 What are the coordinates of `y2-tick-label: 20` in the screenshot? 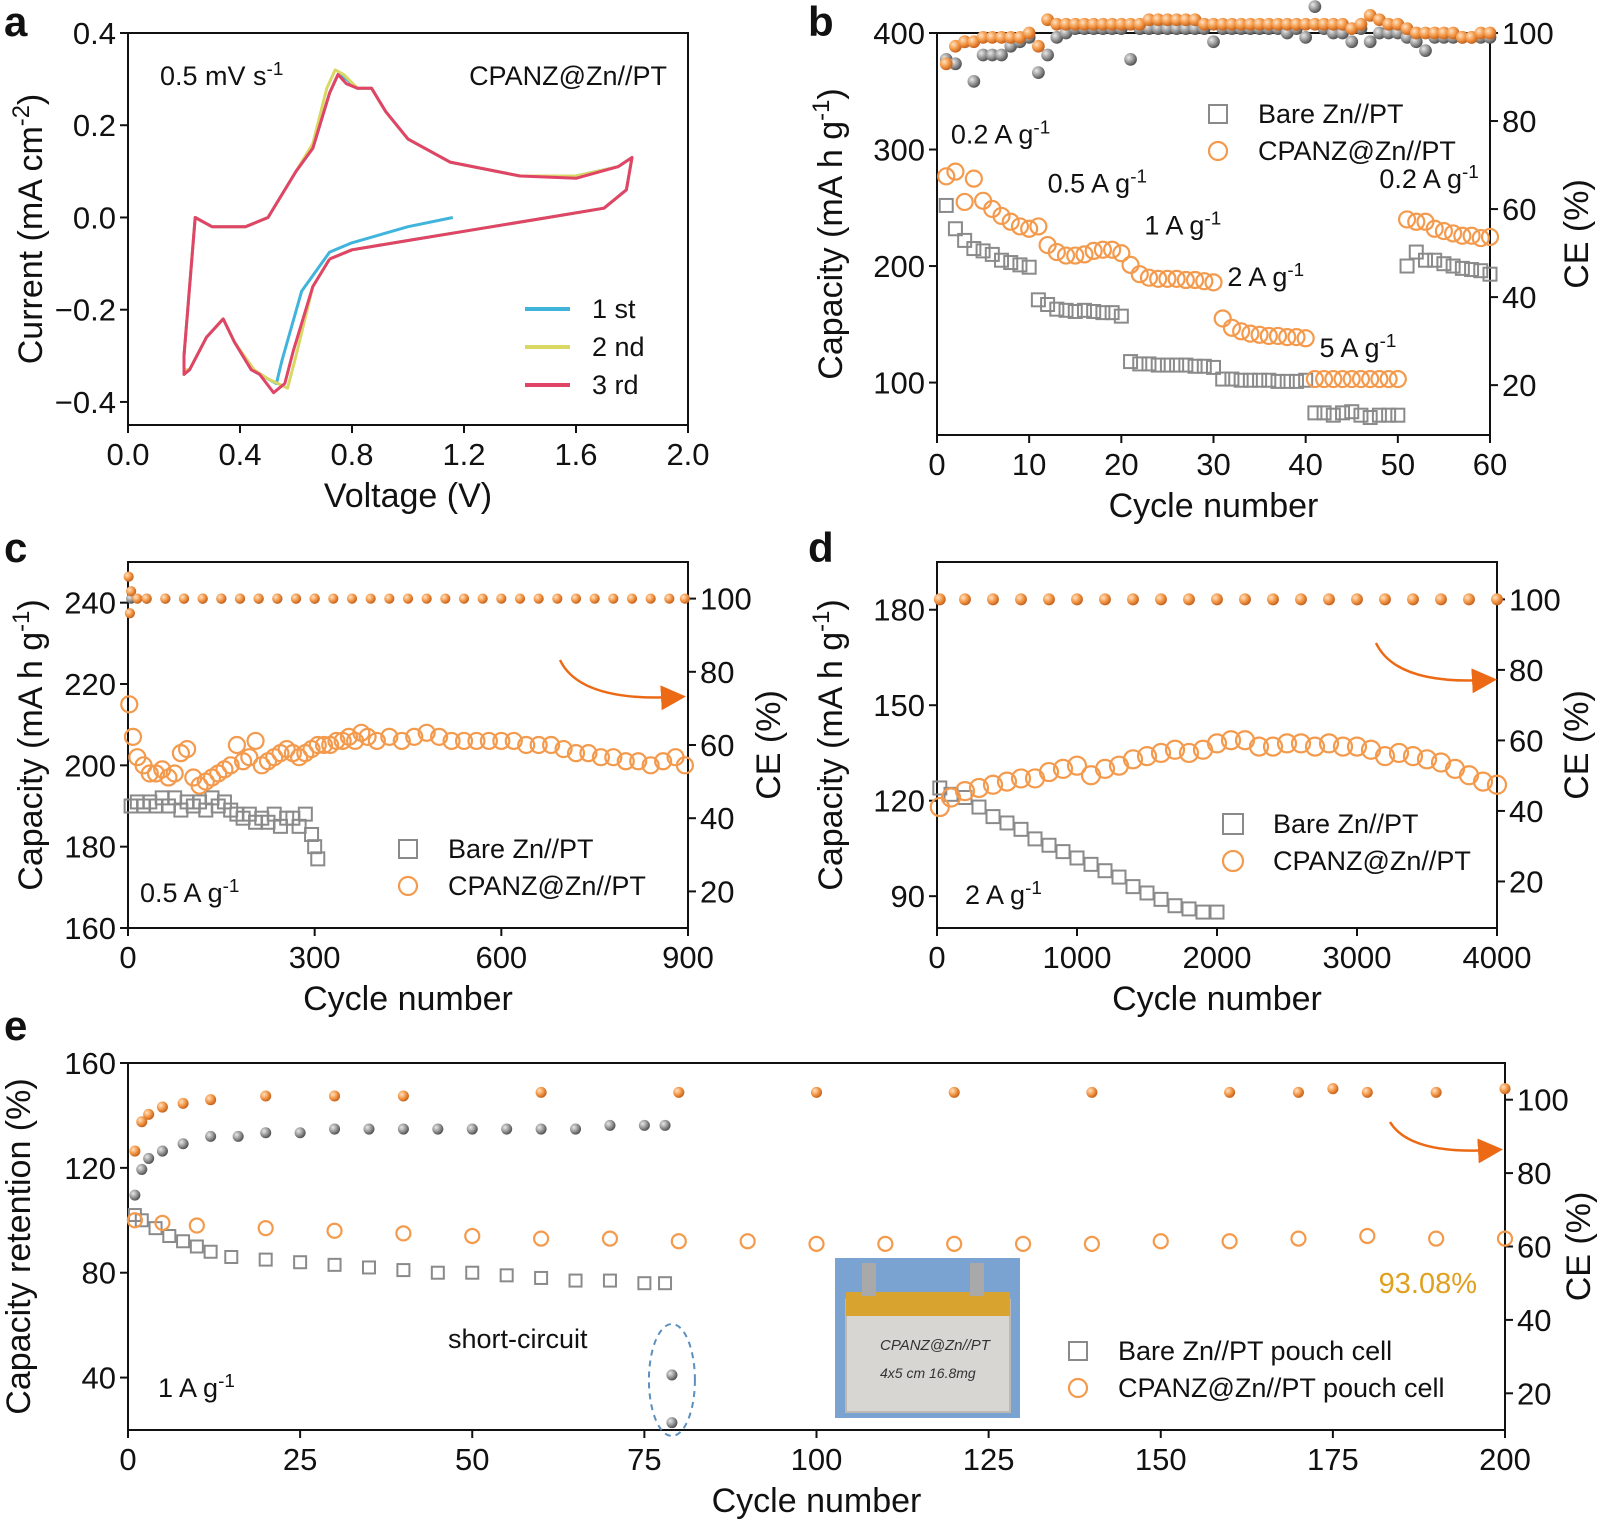 It's located at (1519, 385).